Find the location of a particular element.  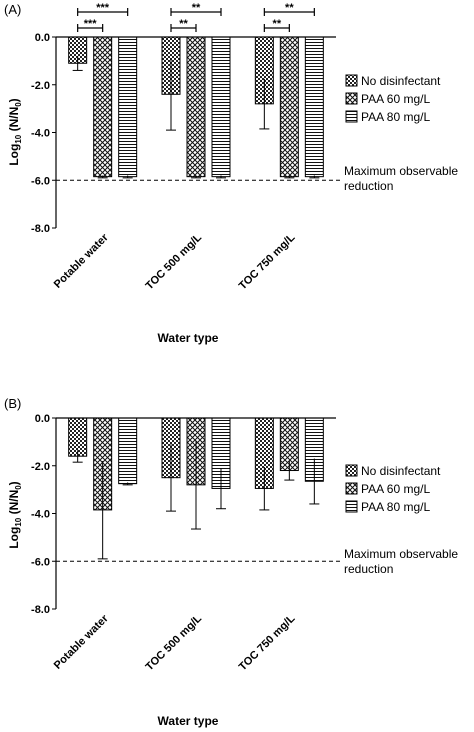

bar-paa-80-mg-l-toc-500-mg-l is located at coordinates (221, 107).